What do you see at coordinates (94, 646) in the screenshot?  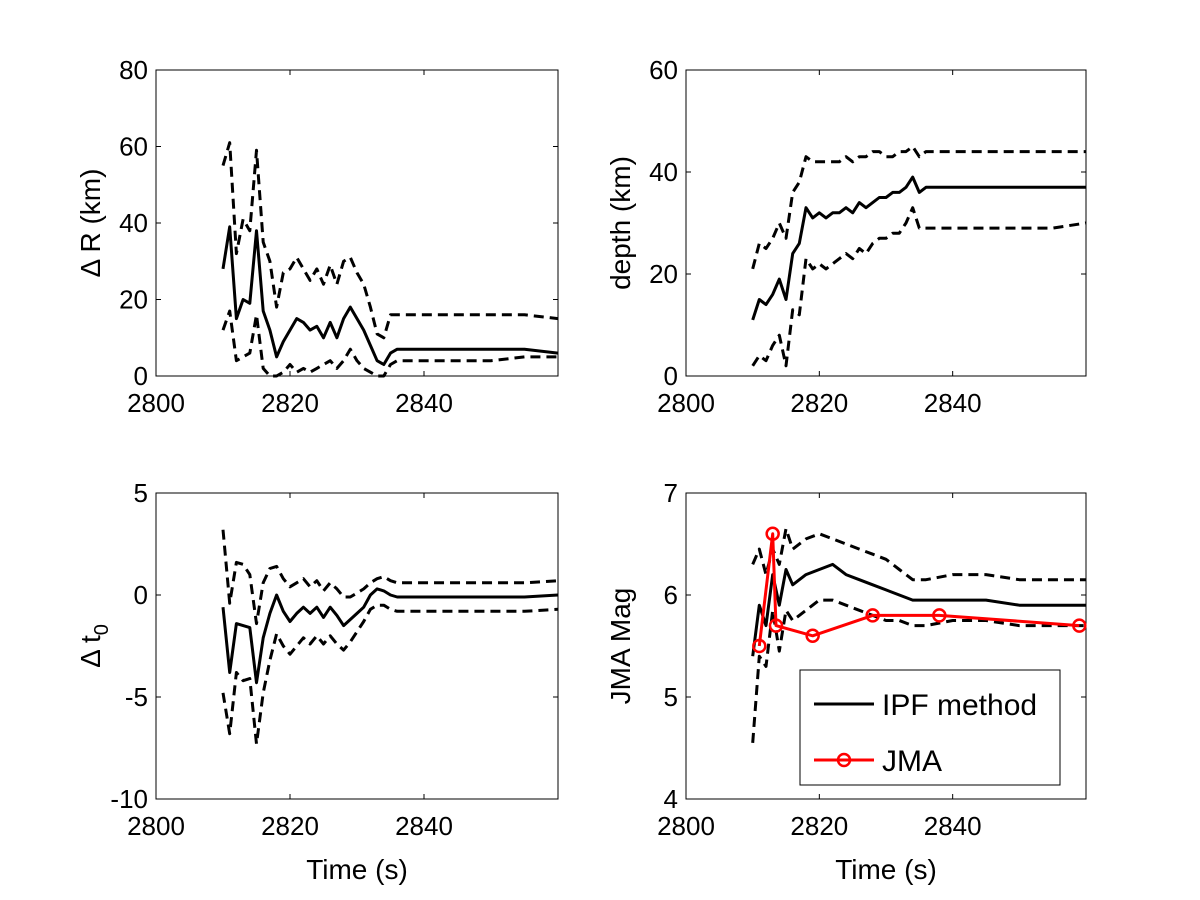 I see `y-axis-label: Δ t0` at bounding box center [94, 646].